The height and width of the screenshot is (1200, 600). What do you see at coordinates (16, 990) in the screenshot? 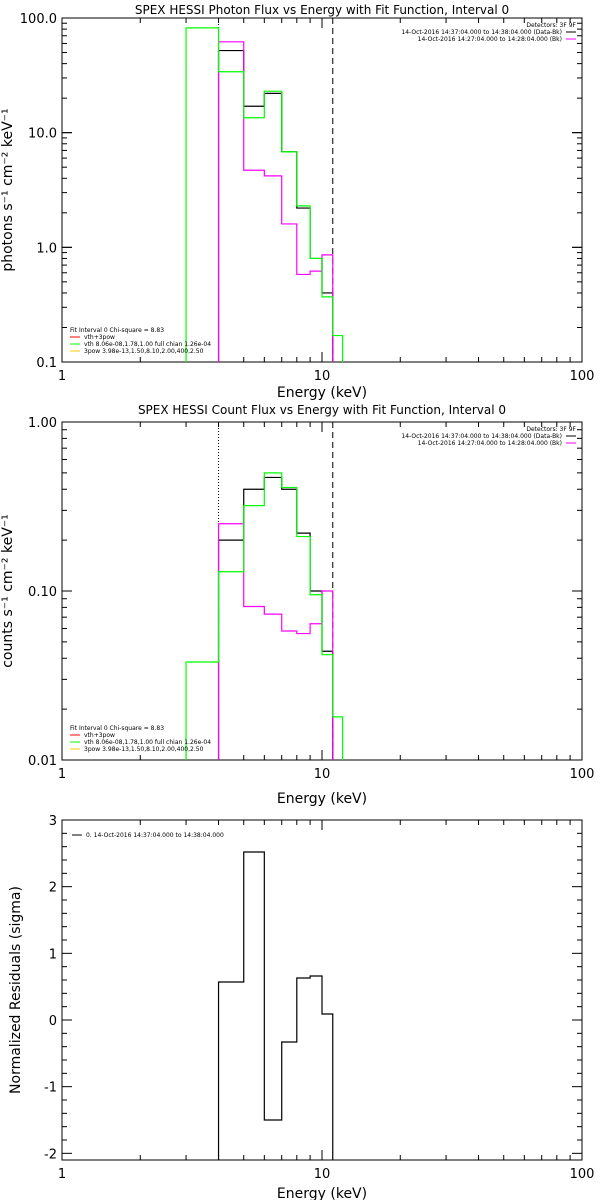
I see `y-axis-label: Normalized Residuals (sigma)` at bounding box center [16, 990].